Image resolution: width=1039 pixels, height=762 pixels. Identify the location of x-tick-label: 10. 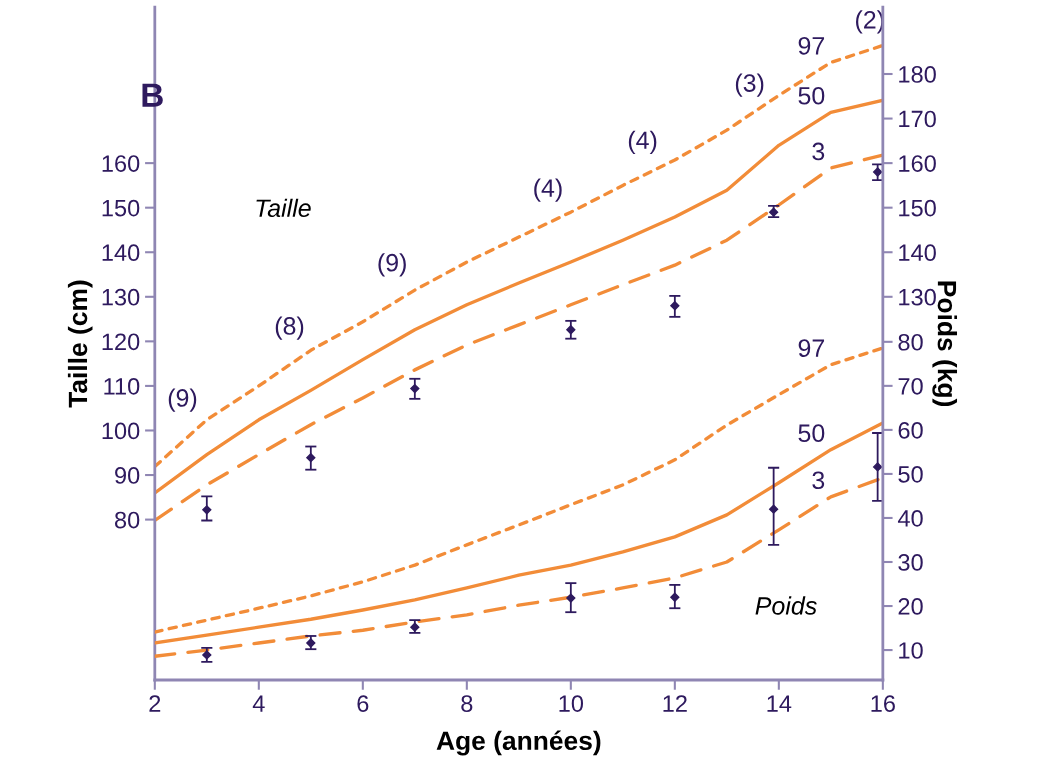
(571, 703).